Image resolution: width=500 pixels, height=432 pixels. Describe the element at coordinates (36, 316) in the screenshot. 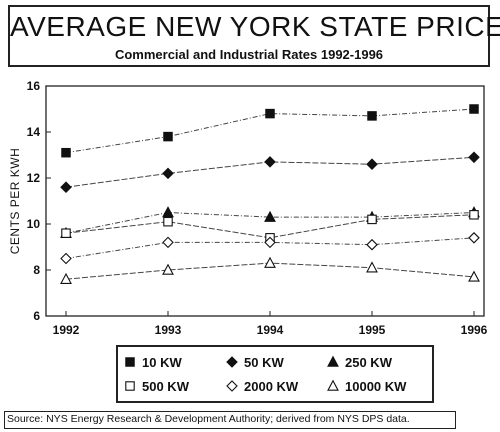

I see `y-tick-label-6: 6` at that location.